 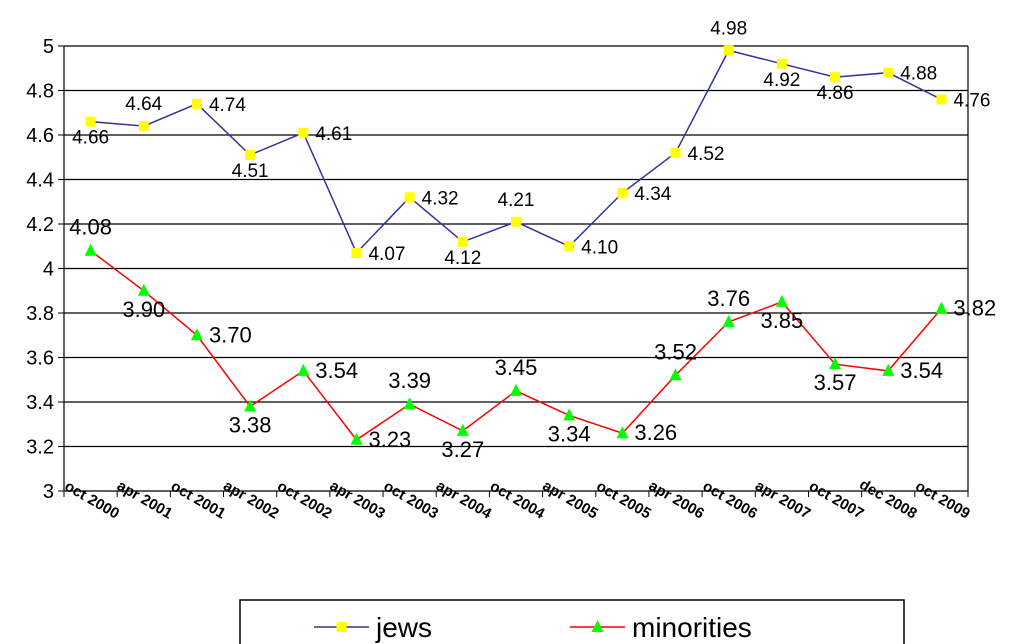 What do you see at coordinates (40, 225) in the screenshot?
I see `y-tick-label: 4.2` at bounding box center [40, 225].